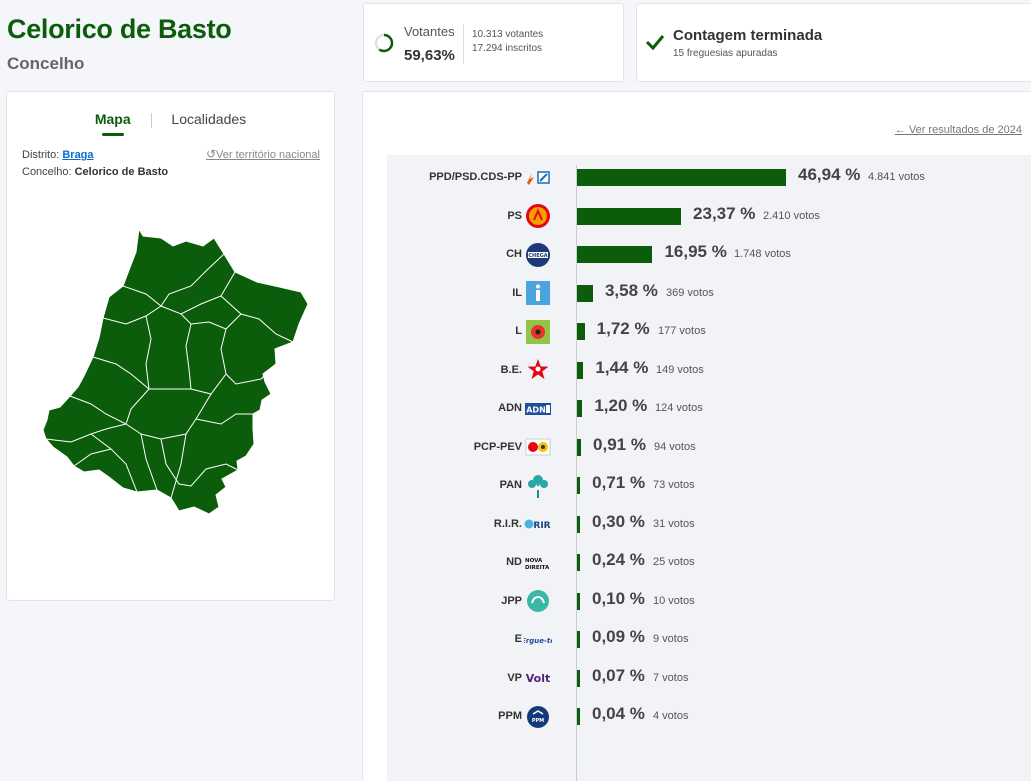 The height and width of the screenshot is (781, 1031). I want to click on party-name: JPP, so click(511, 600).